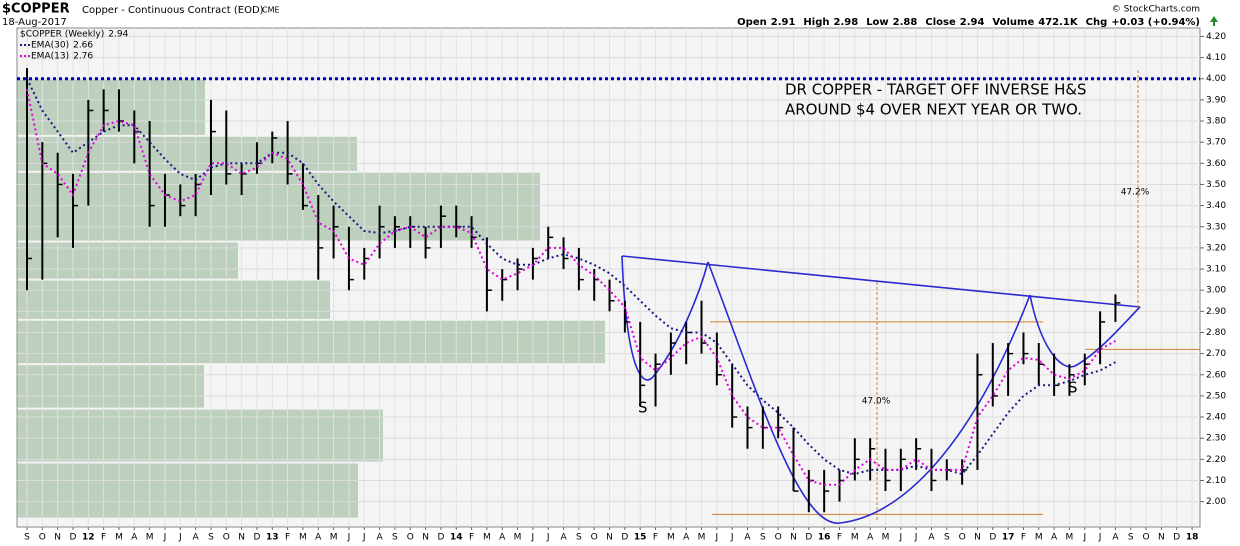 This screenshot has width=1240, height=546. What do you see at coordinates (1216, 79) in the screenshot?
I see `y-tick-label: 4.00` at bounding box center [1216, 79].